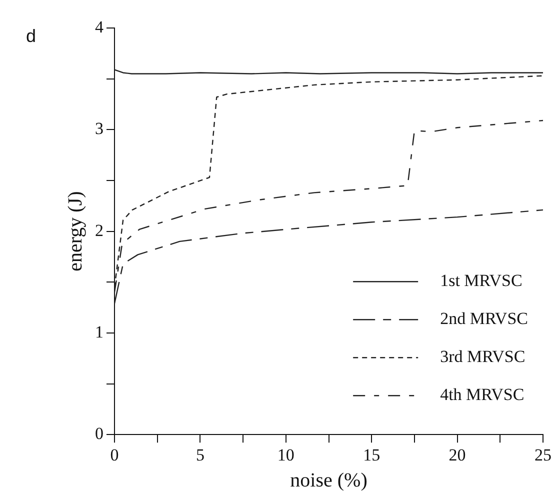 This screenshot has width=555, height=497. Describe the element at coordinates (99, 128) in the screenshot. I see `y-tick-label: 3` at that location.